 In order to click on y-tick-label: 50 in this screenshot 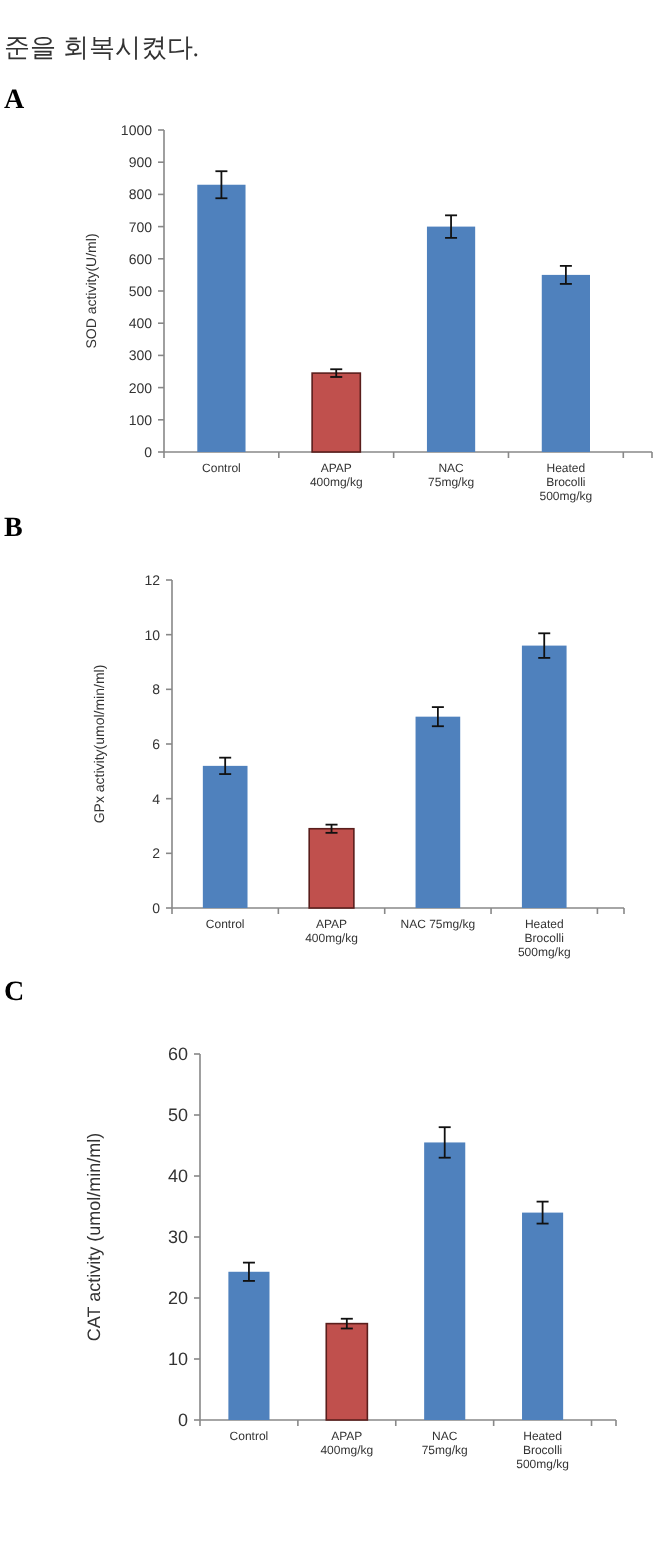, I will do `click(177, 1115)`.